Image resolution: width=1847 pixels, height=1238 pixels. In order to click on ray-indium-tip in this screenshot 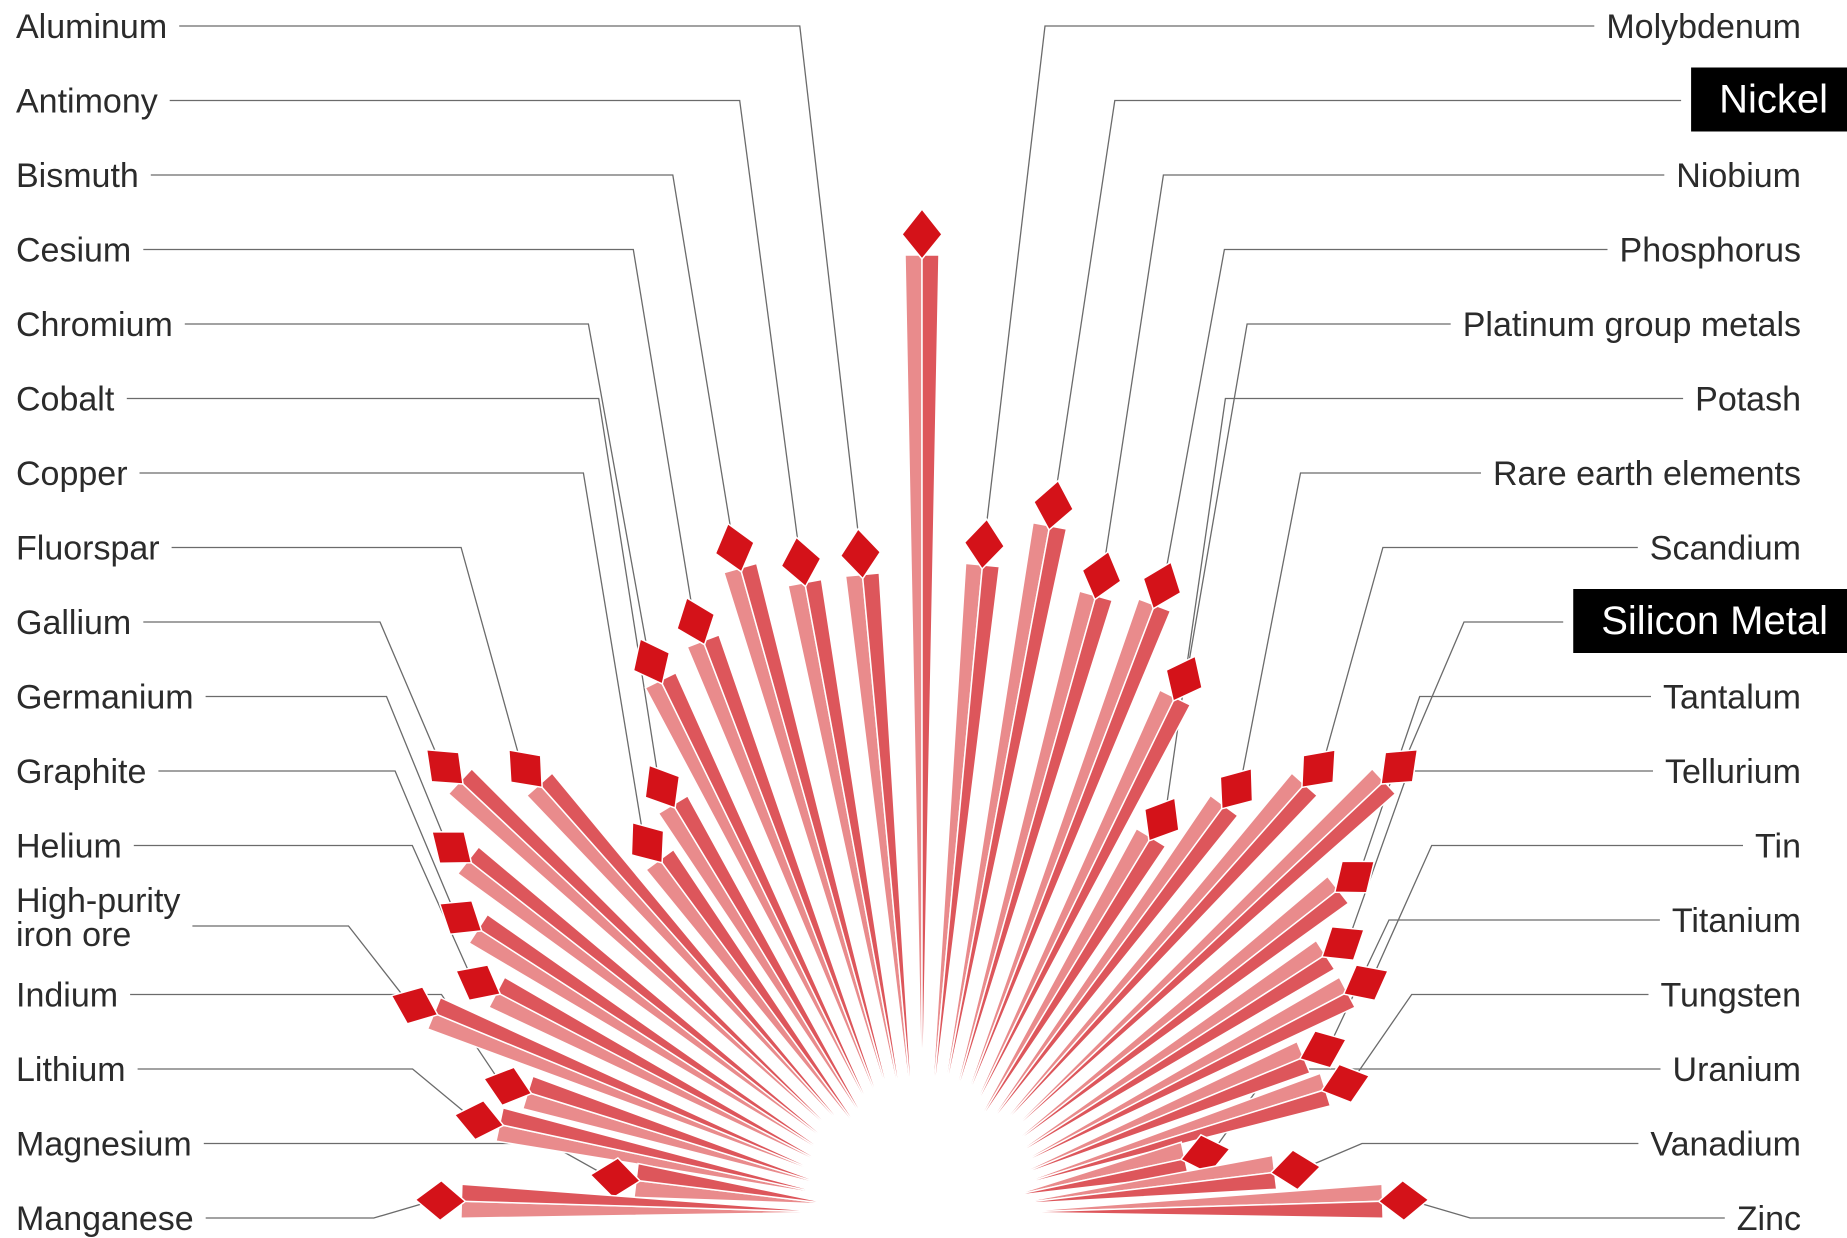, I will do `click(507, 1086)`.